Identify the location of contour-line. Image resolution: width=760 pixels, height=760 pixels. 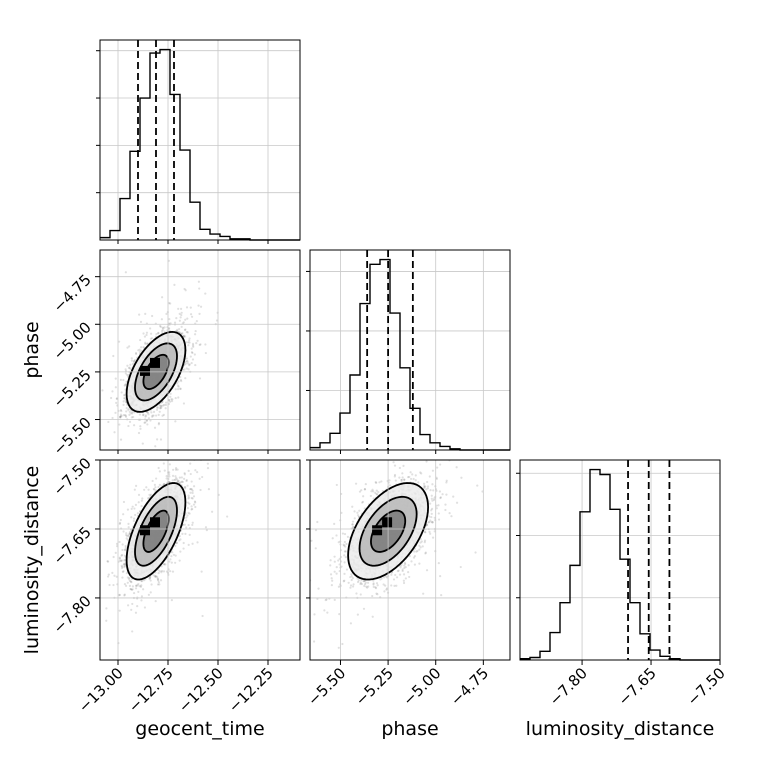
(156, 372).